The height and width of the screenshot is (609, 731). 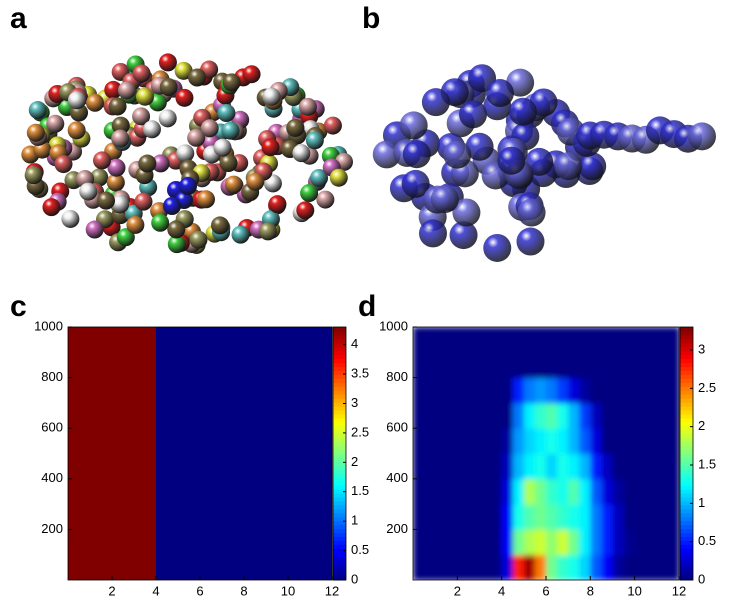 I want to click on colorbar-frame, so click(x=339, y=453).